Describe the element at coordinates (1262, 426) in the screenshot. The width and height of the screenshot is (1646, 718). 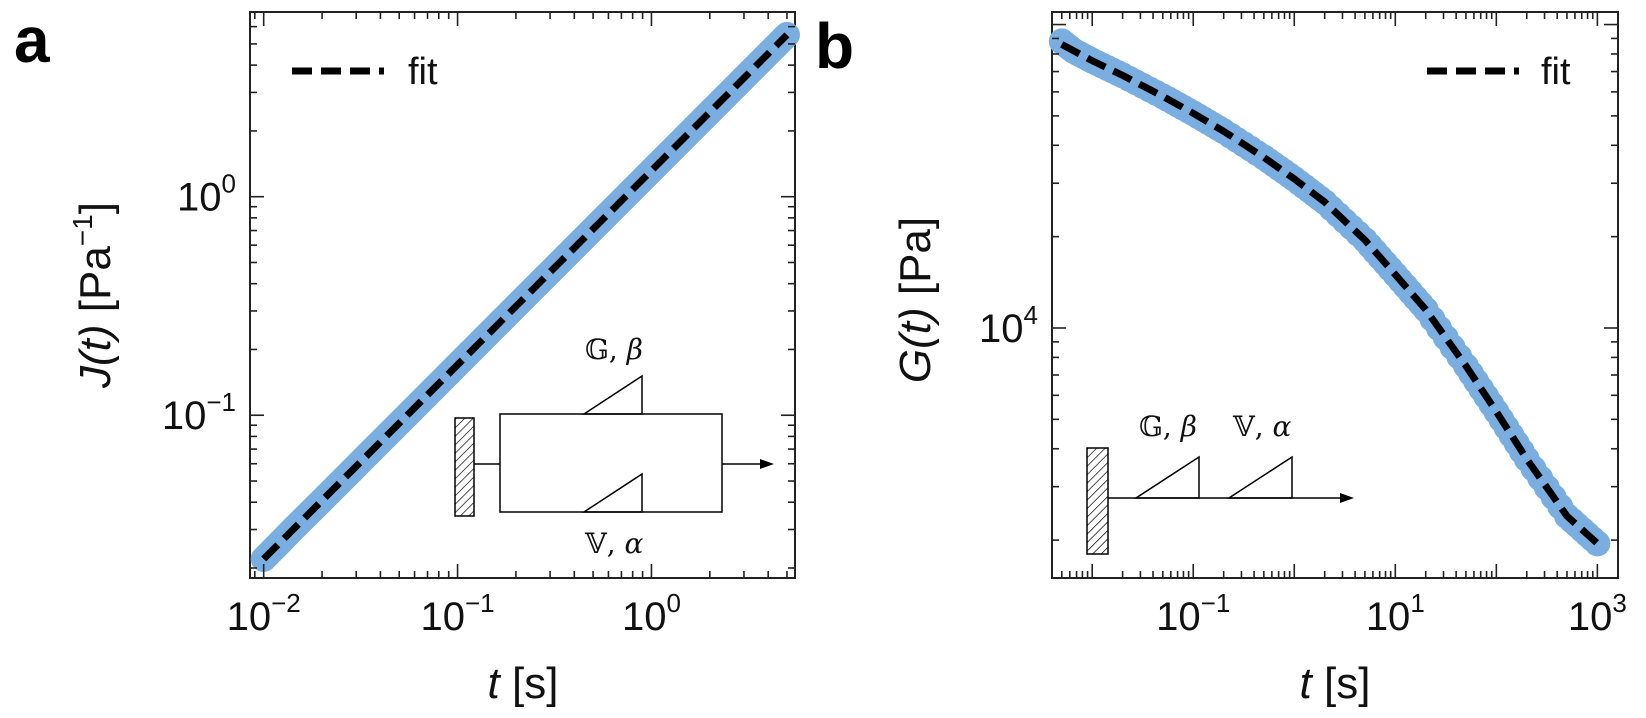
I see `panel-b-inset-label-2: 𝕍, α` at that location.